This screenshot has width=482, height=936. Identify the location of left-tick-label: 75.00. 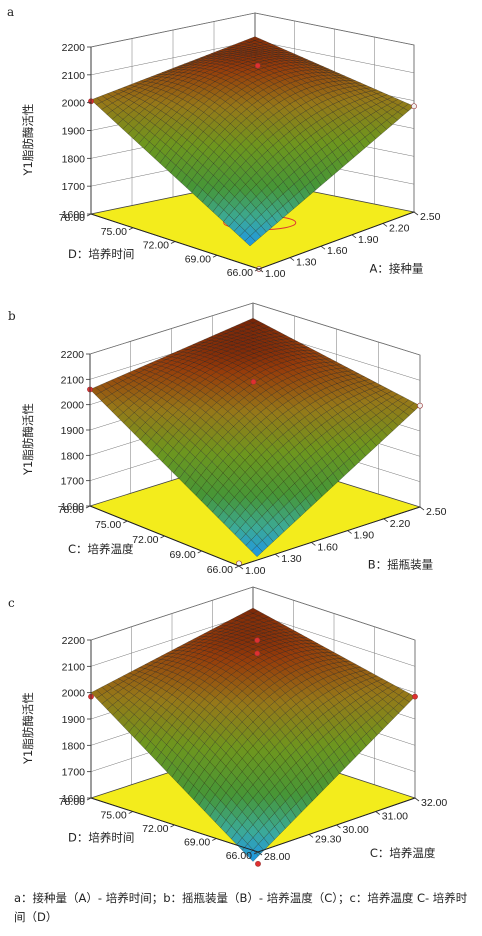
(114, 232).